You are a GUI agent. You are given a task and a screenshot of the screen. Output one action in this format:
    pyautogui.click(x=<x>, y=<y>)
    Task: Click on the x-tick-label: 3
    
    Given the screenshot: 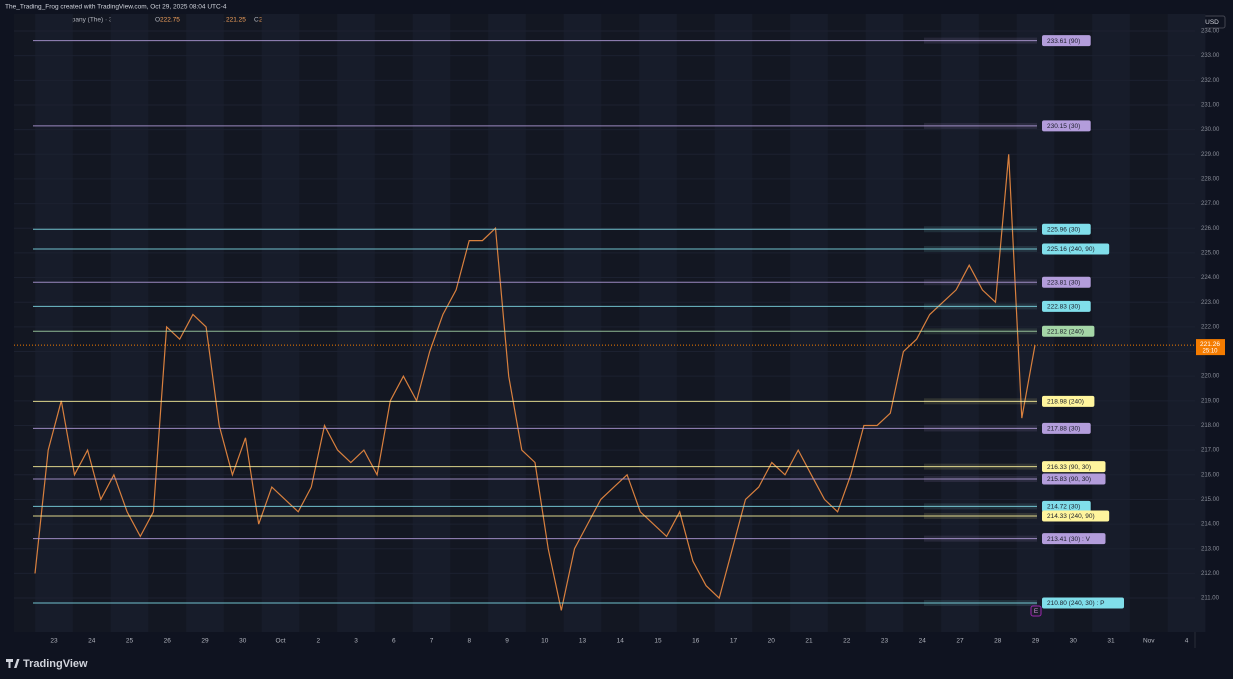 What is the action you would take?
    pyautogui.click(x=356, y=641)
    